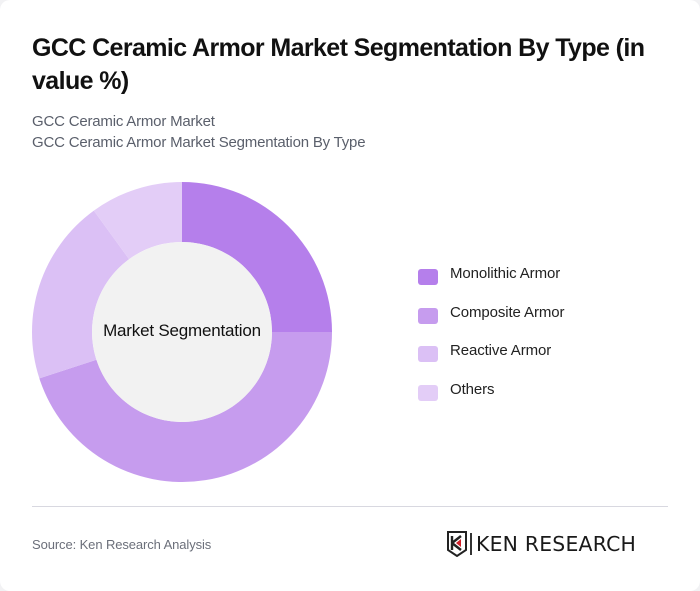 The height and width of the screenshot is (591, 700). I want to click on footer-divider, so click(350, 506).